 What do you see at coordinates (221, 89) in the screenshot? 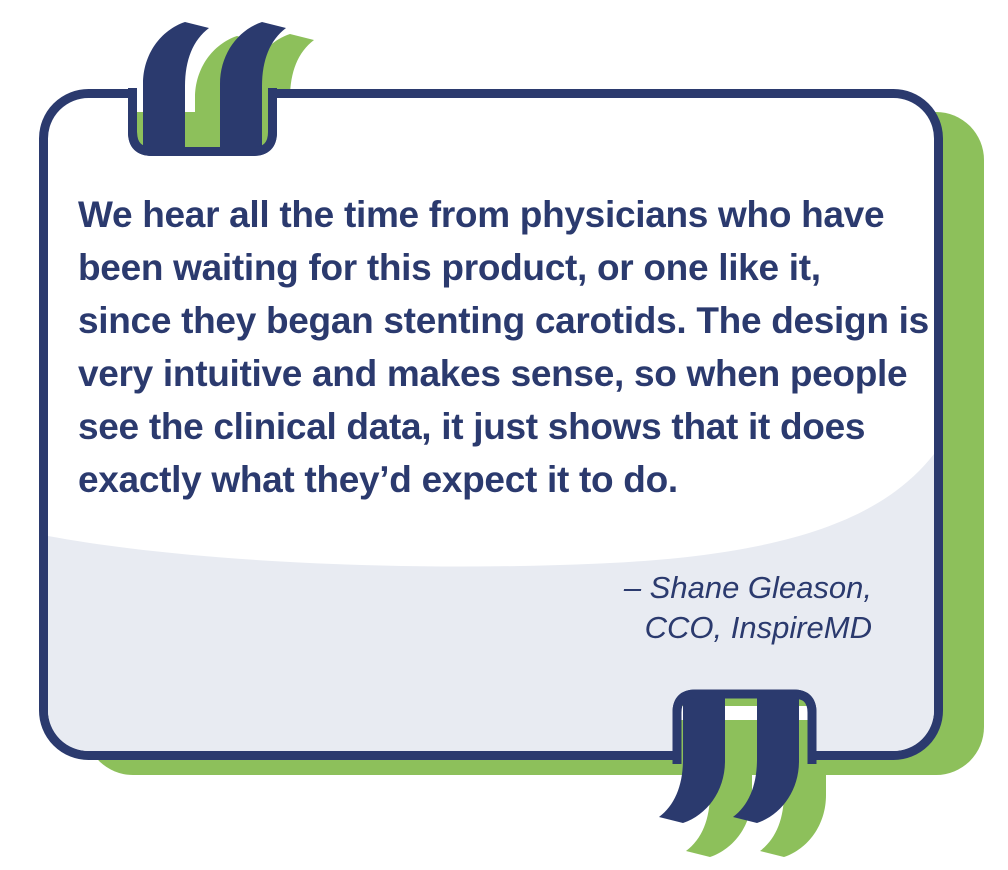
I see `opening-quotes-icon` at bounding box center [221, 89].